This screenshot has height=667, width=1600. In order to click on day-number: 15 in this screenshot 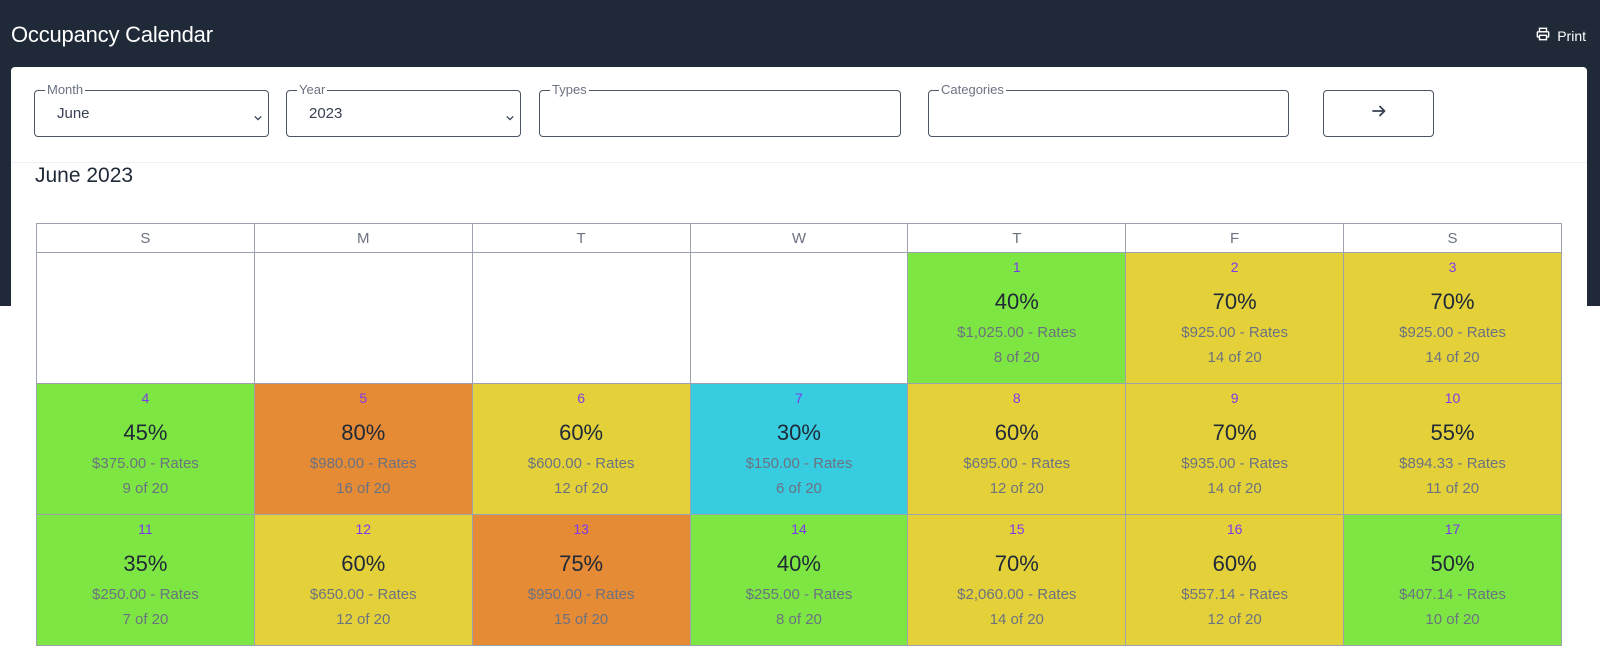, I will do `click(1017, 529)`.